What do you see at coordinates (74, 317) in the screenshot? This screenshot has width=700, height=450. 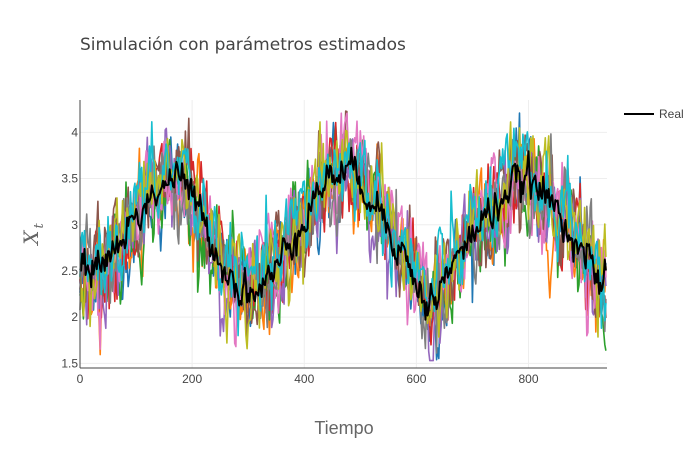 I see `y-tick-label: 2` at bounding box center [74, 317].